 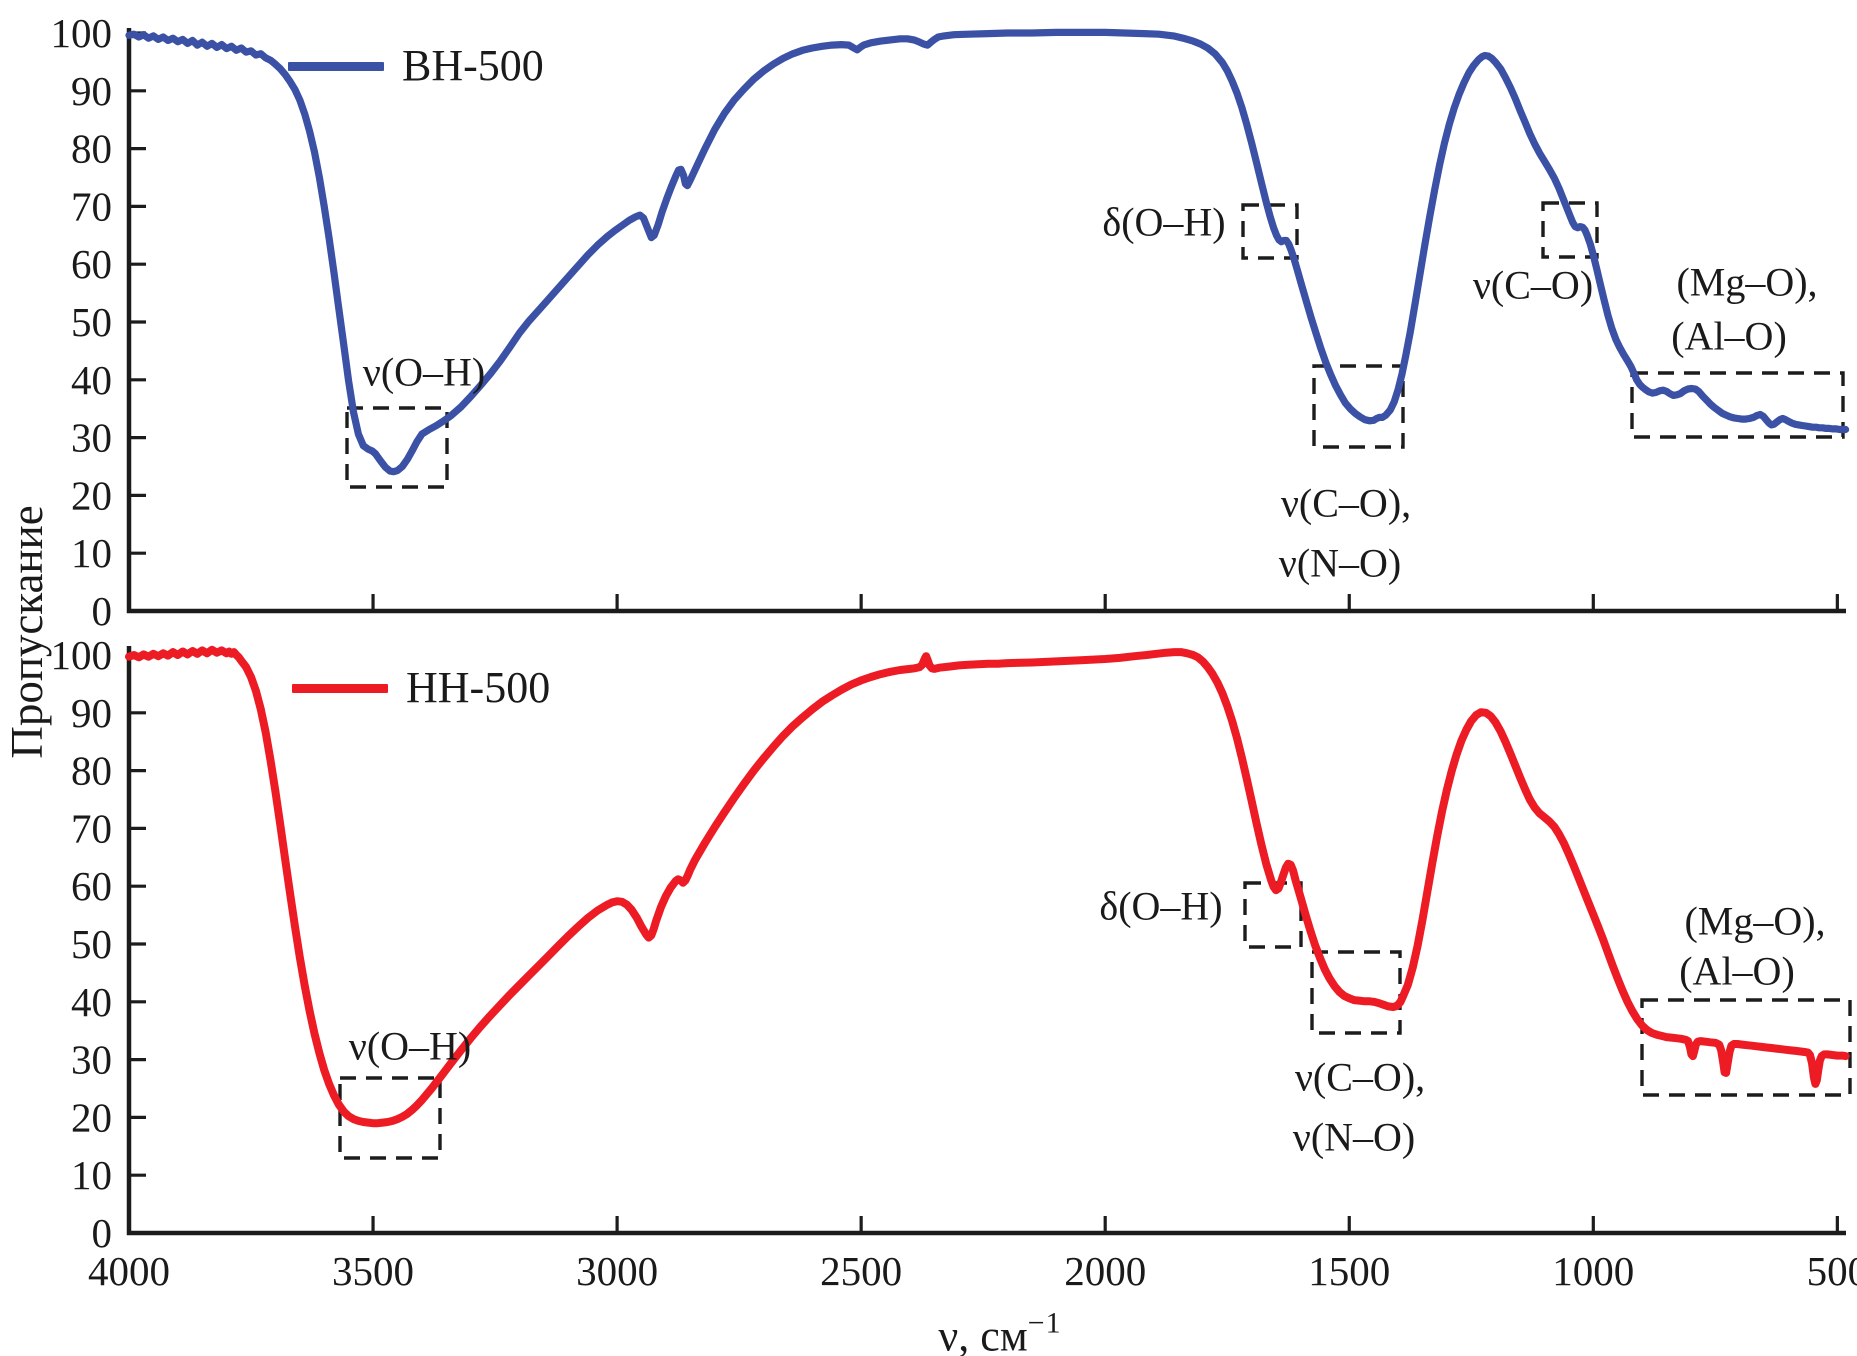 What do you see at coordinates (1533, 285) in the screenshot?
I see `annotation-label: ν(C–O)` at bounding box center [1533, 285].